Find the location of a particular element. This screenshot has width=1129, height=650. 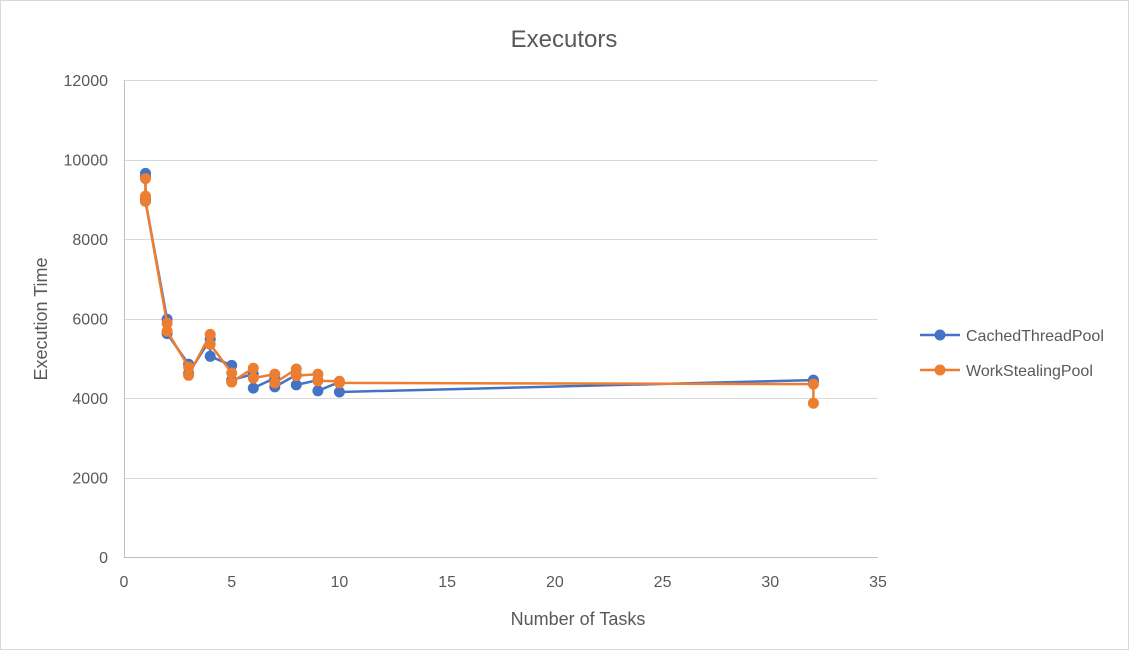

legend-item: WorkStealingPool is located at coordinates (1006, 371).